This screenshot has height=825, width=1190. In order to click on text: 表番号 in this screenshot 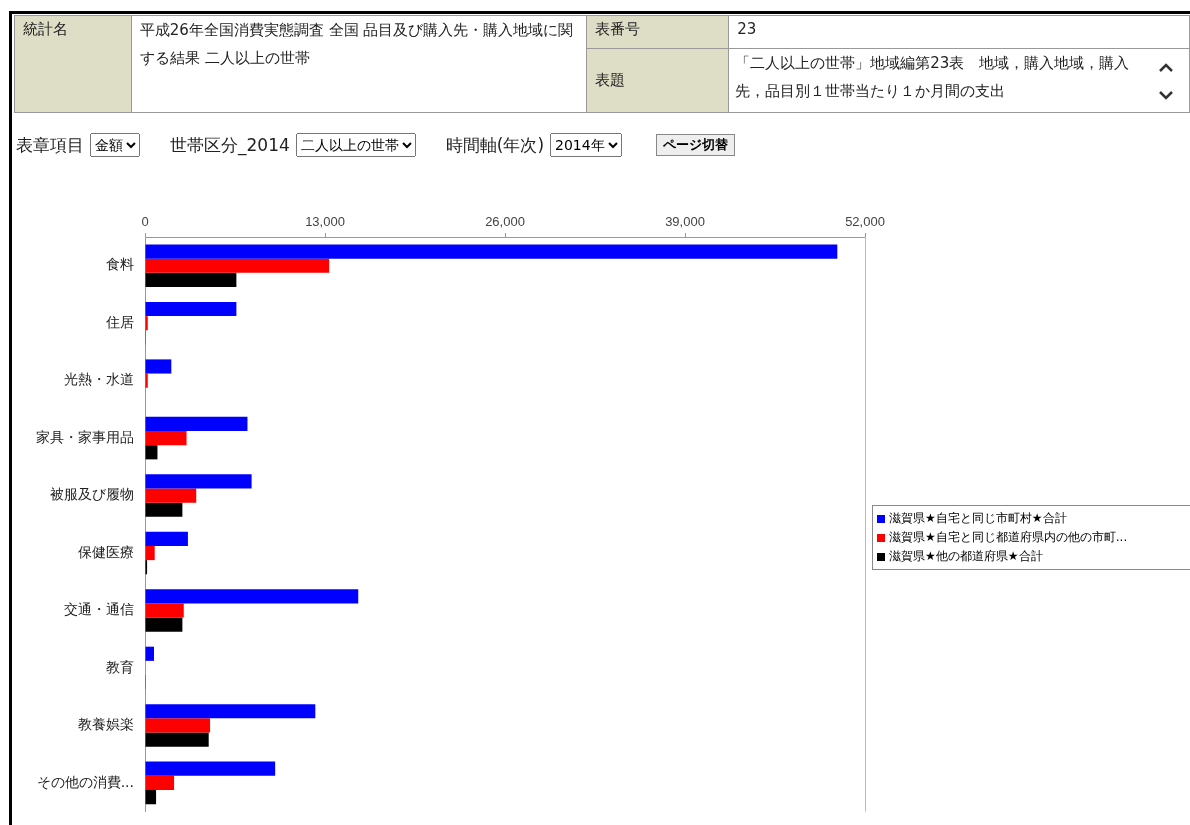, I will do `click(657, 32)`.